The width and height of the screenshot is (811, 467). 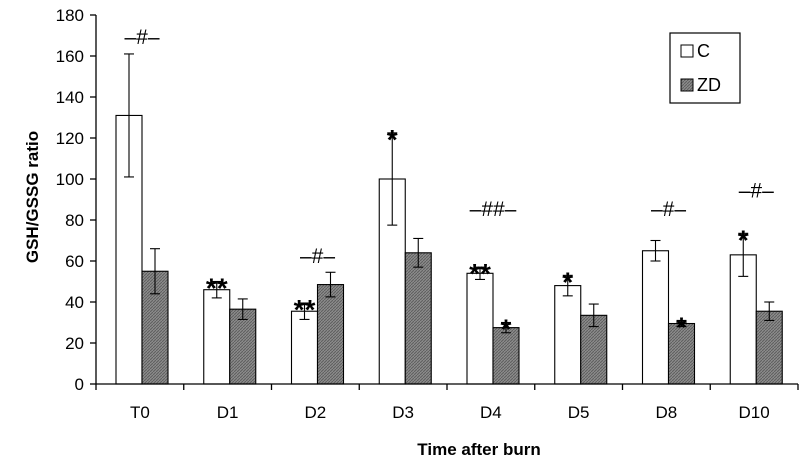 What do you see at coordinates (32, 197) in the screenshot?
I see `y-axis-title: GSH/GSSG ratio` at bounding box center [32, 197].